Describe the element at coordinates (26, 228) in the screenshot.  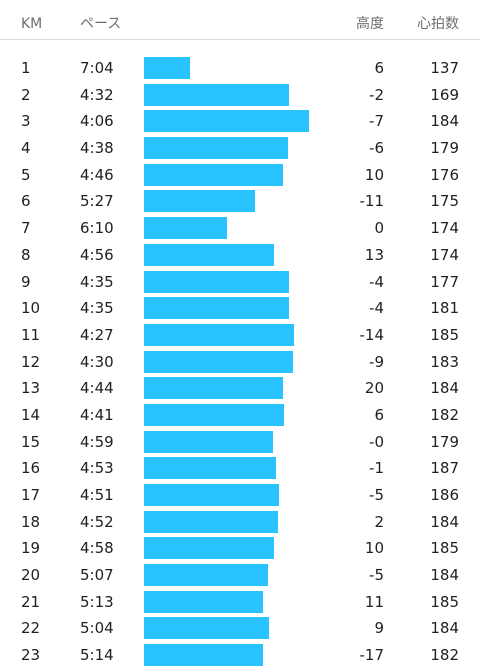
I see `split-km: 7` at that location.